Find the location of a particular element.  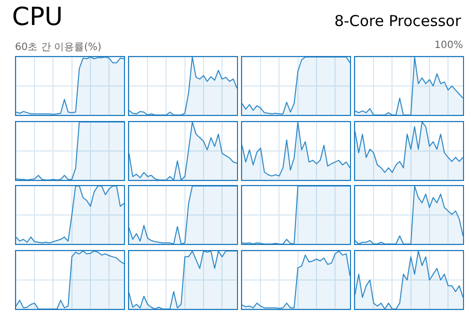

chart-title: CPU is located at coordinates (37, 16).